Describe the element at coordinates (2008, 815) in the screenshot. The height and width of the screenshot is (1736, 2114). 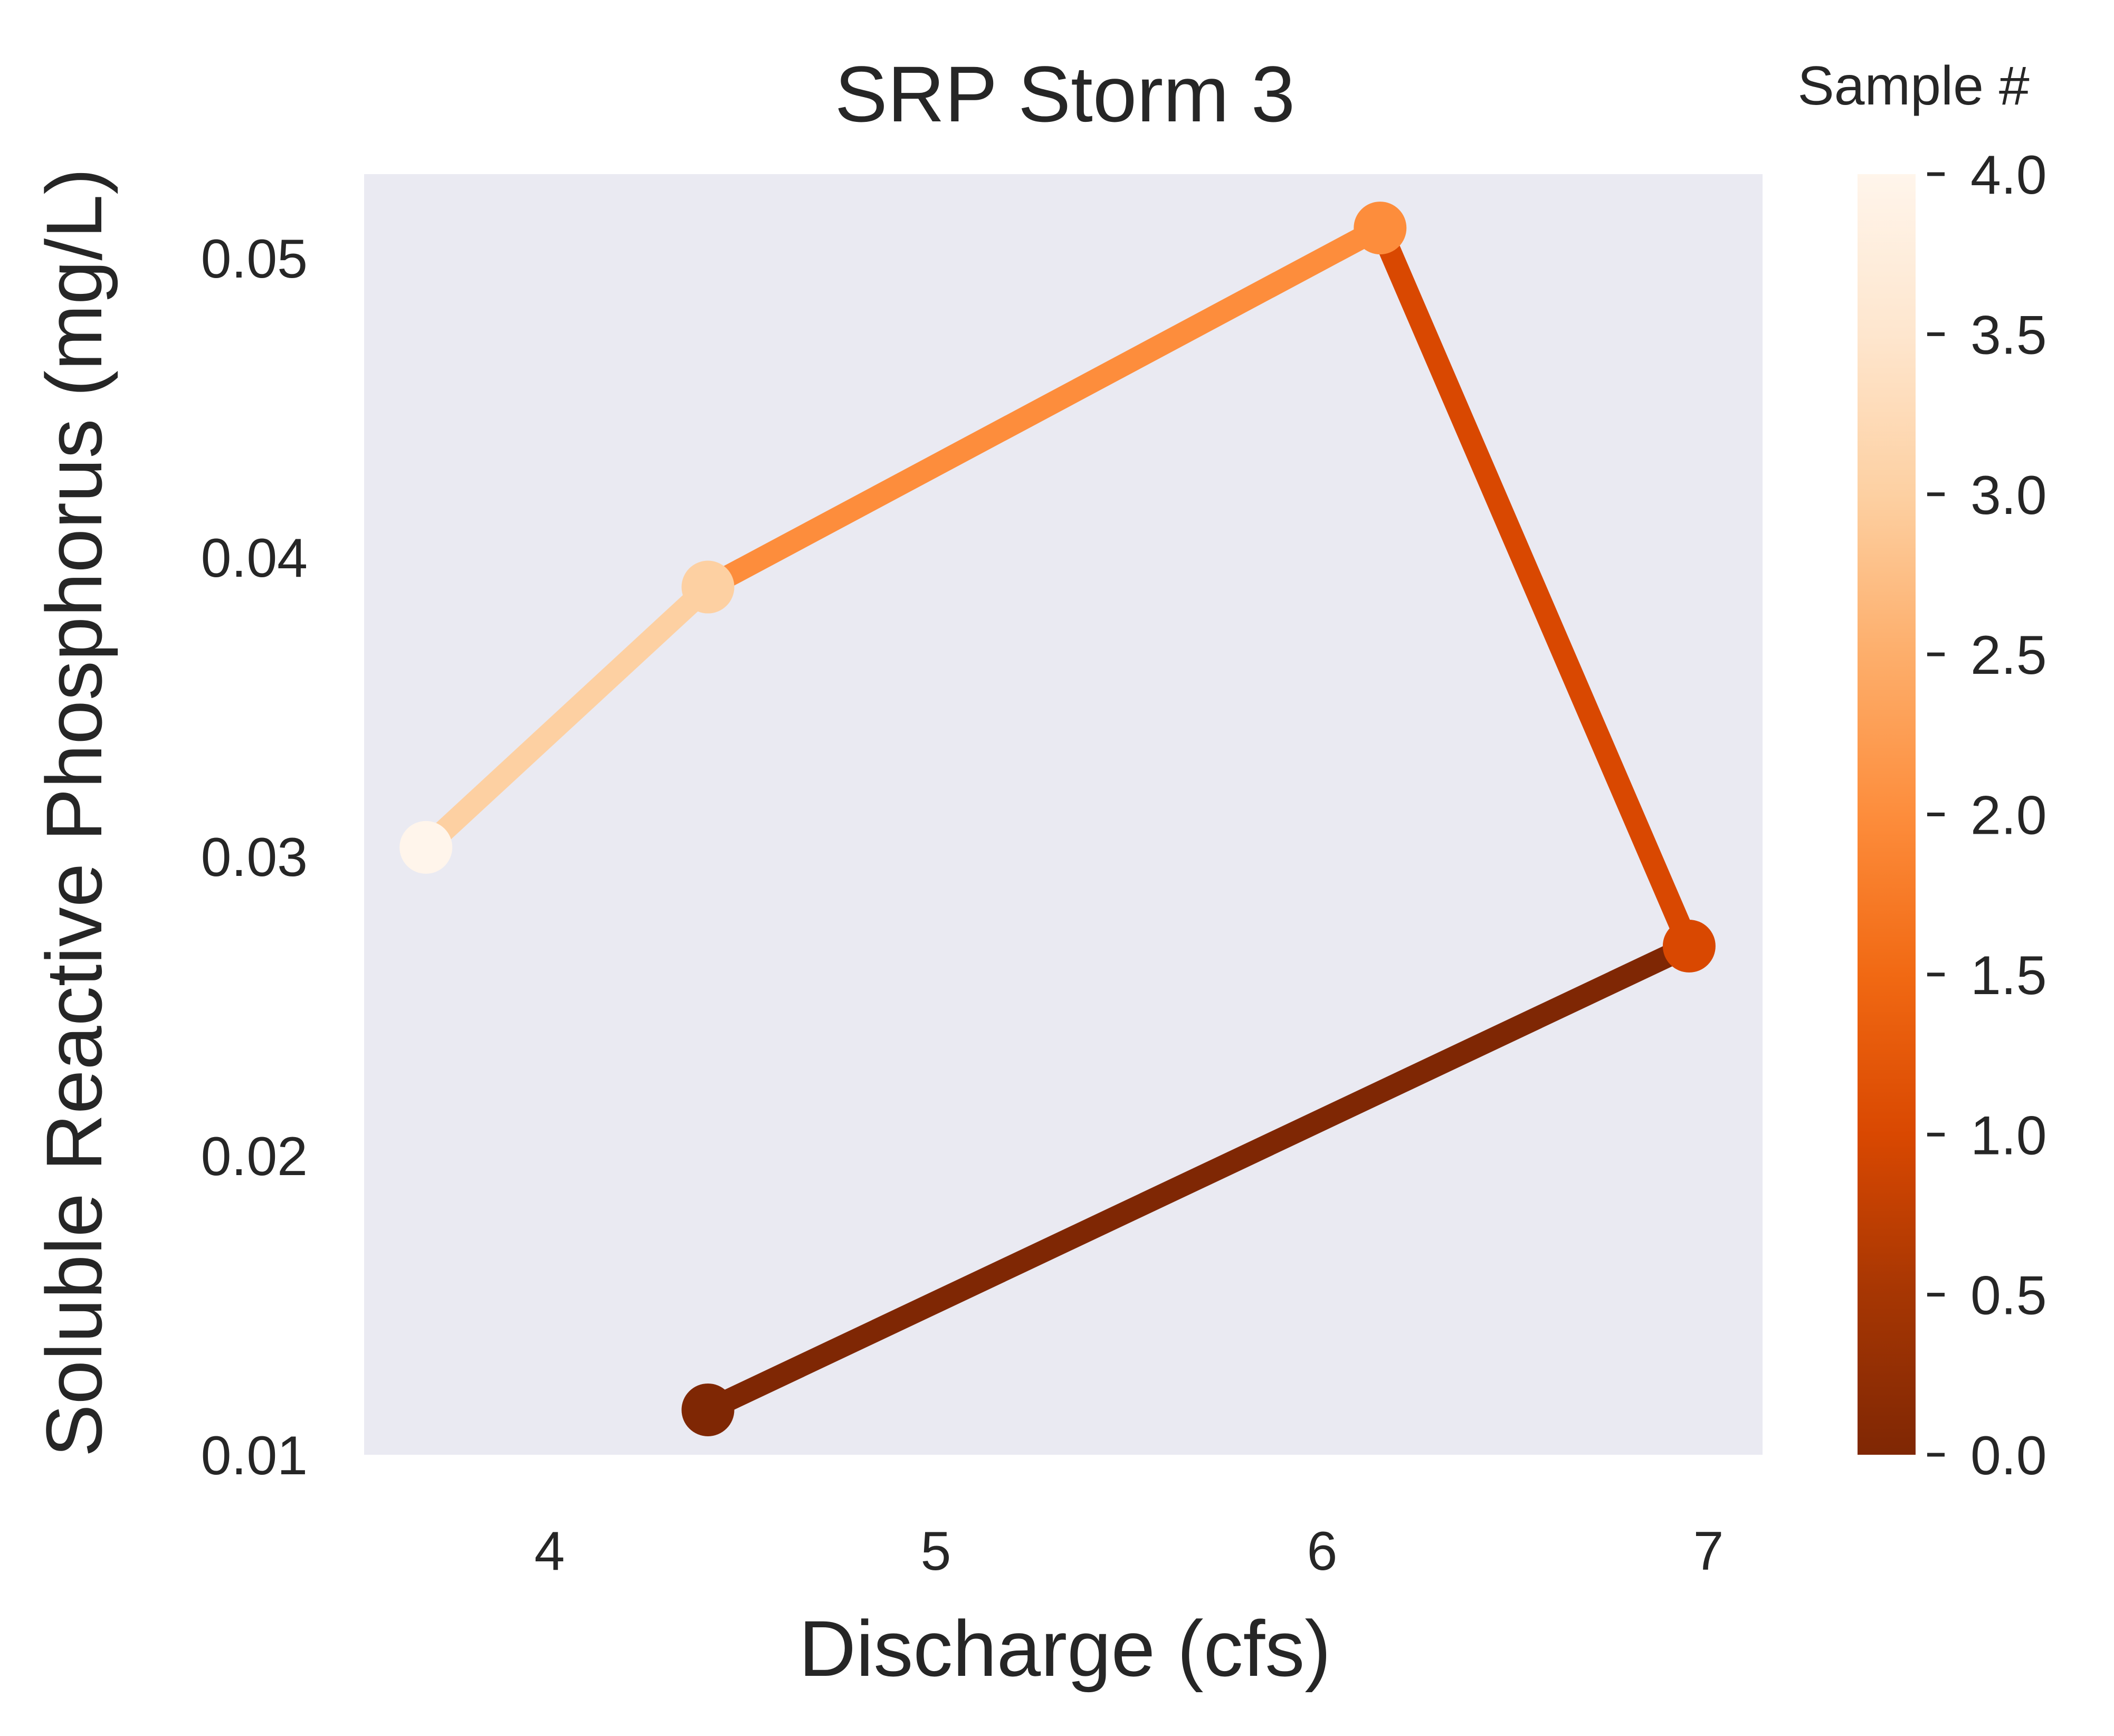
I see `colorbar-tick-label: 2.0` at that location.